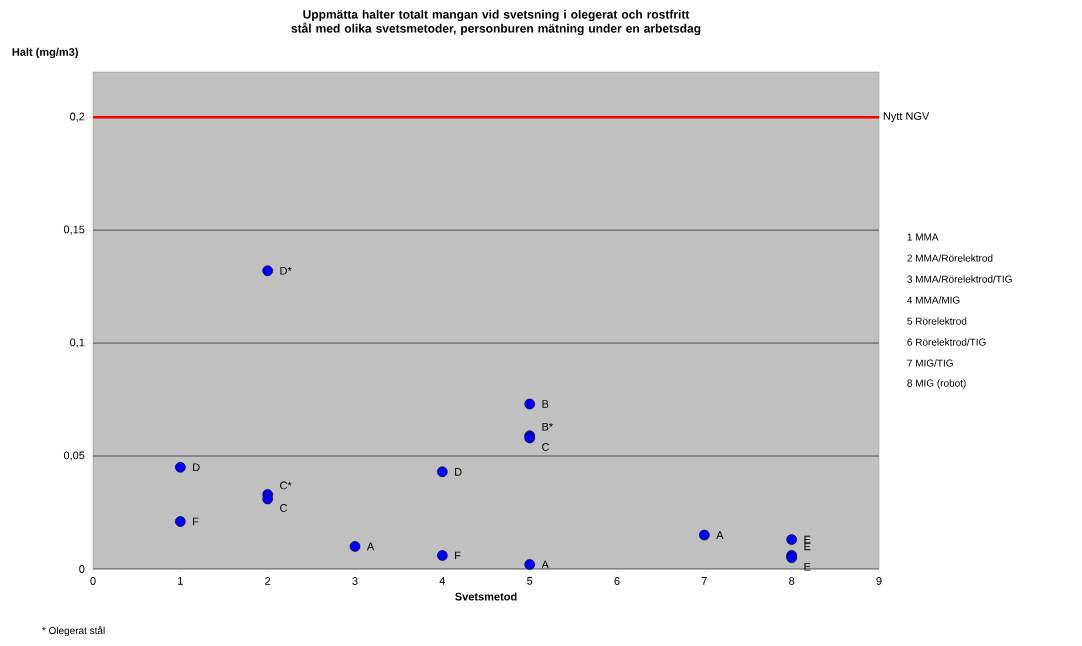  What do you see at coordinates (545, 404) in the screenshot?
I see `annotation: B` at bounding box center [545, 404].